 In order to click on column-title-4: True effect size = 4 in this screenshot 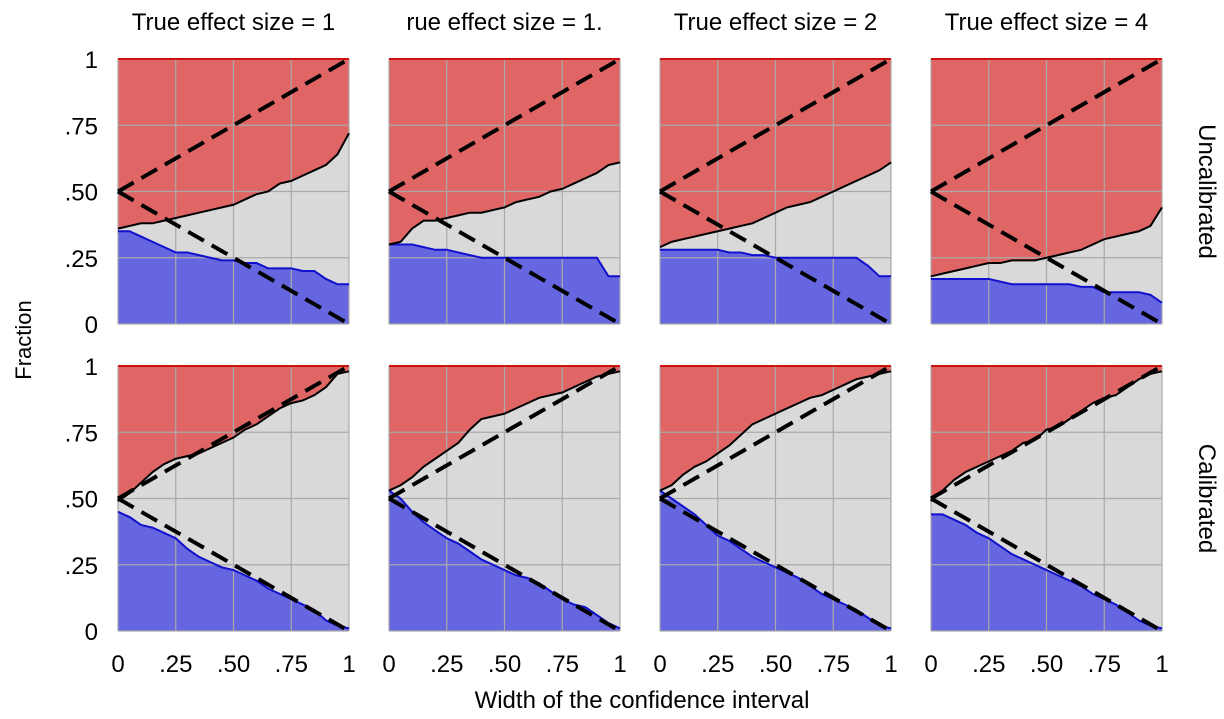, I will do `click(1046, 22)`.